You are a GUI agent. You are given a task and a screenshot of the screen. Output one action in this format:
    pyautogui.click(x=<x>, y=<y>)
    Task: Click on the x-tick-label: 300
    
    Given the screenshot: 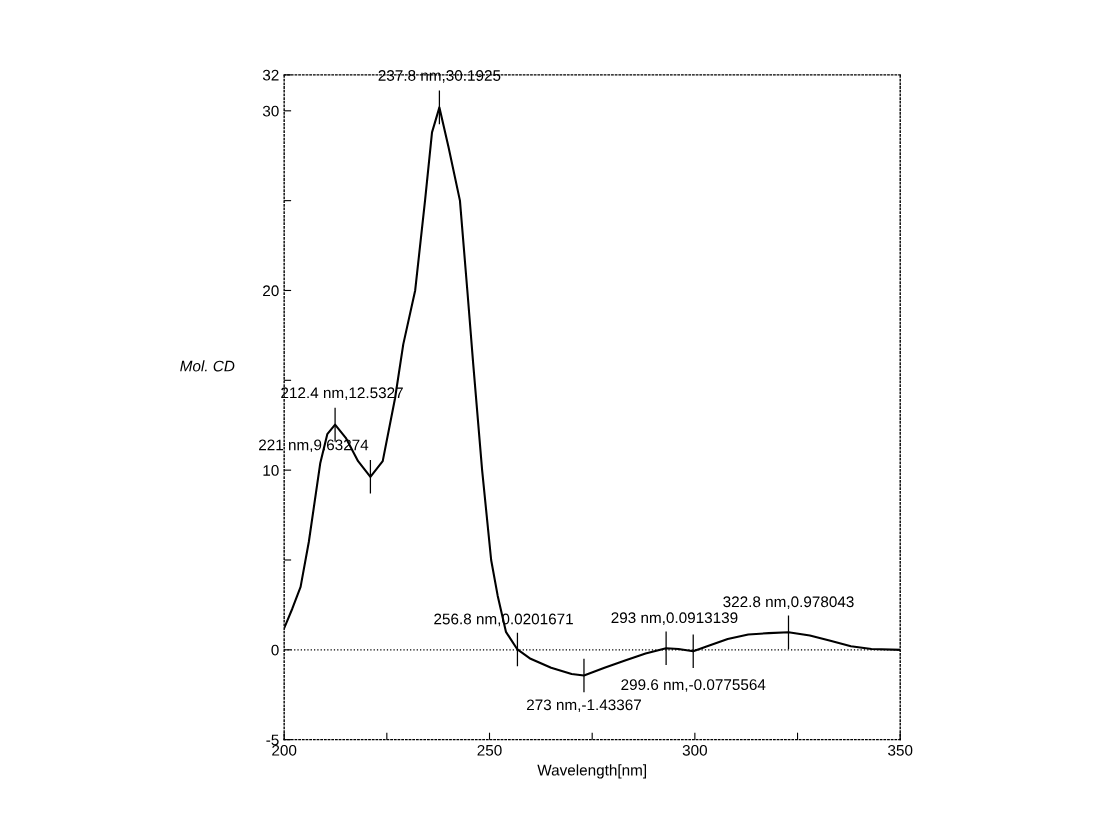 What is the action you would take?
    pyautogui.click(x=695, y=750)
    